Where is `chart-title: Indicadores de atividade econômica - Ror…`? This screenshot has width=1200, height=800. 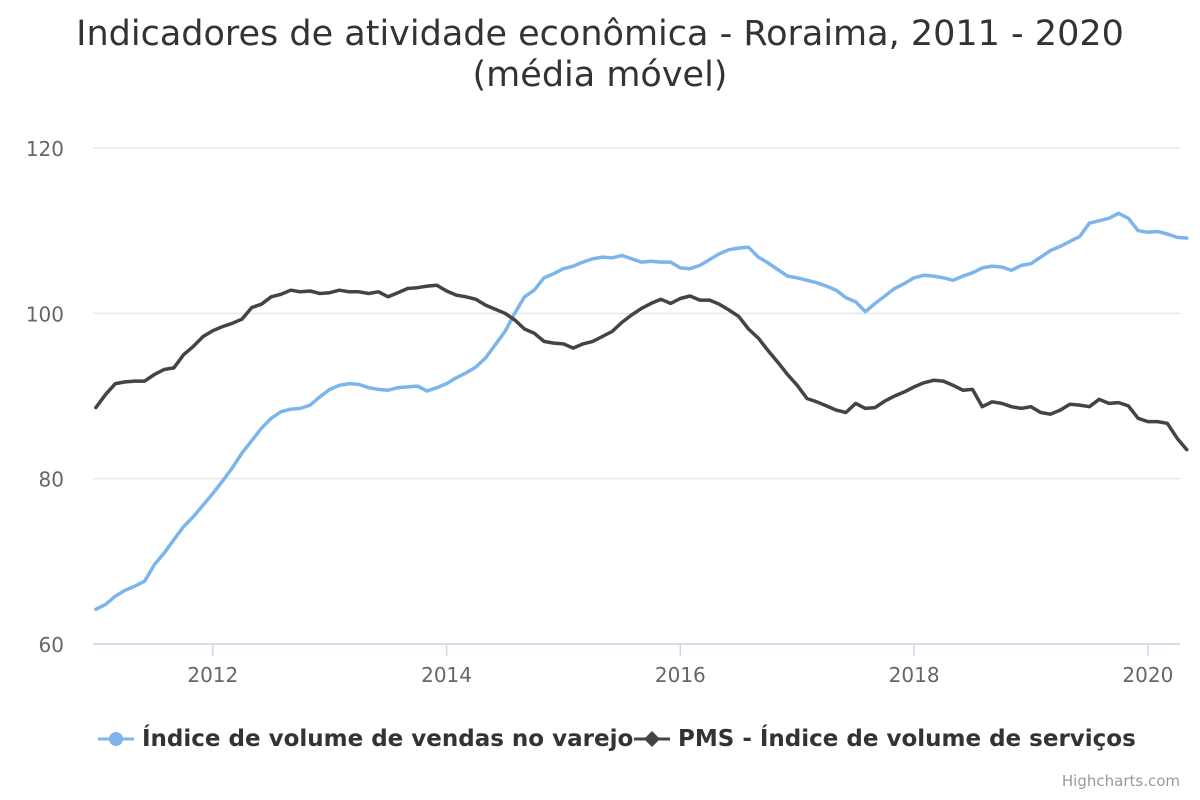 chart-title: Indicadores de atividade econômica - Ror… is located at coordinates (600, 55).